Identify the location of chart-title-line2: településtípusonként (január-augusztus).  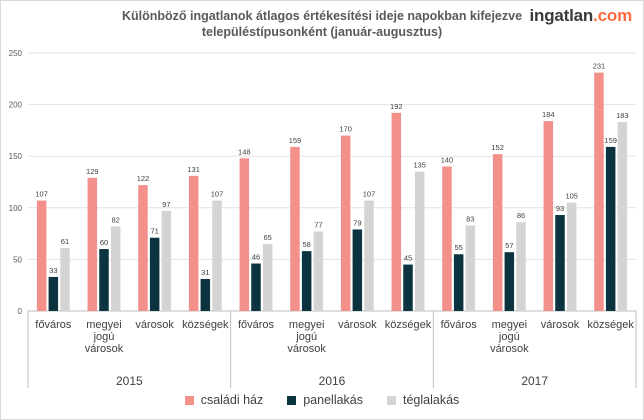
(322, 32).